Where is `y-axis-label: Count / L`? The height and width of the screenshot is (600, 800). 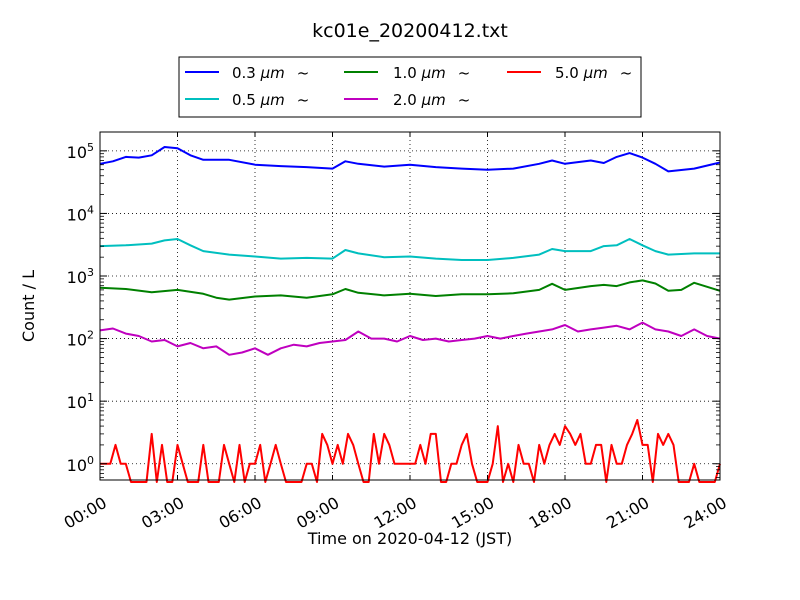
y-axis-label: Count / L is located at coordinates (28, 306).